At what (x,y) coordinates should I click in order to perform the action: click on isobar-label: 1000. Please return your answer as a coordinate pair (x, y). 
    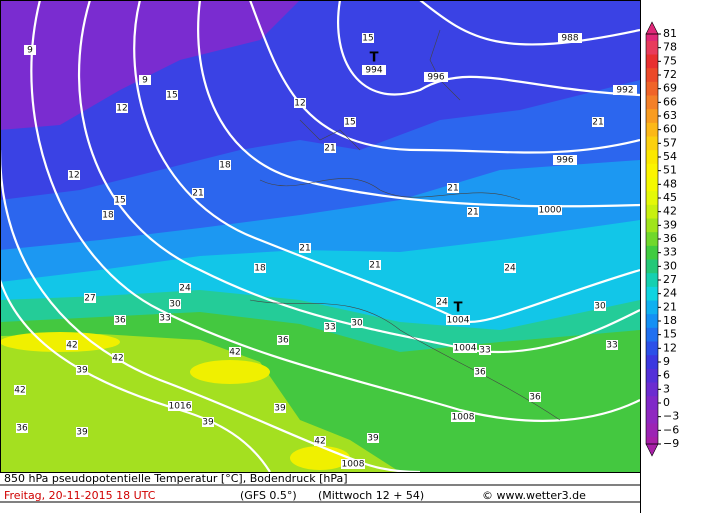
    Looking at the image, I should click on (550, 211).